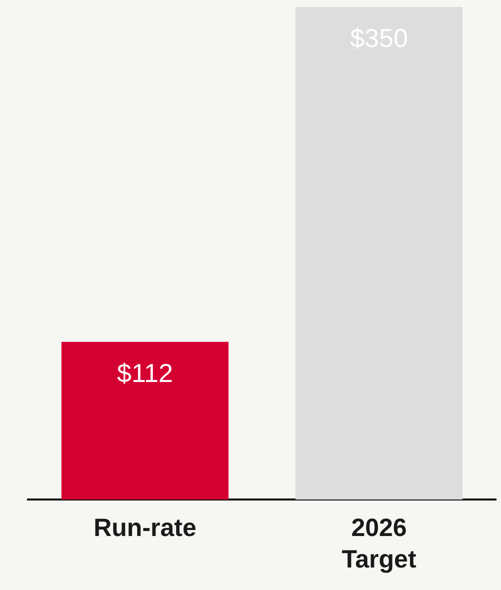  Describe the element at coordinates (145, 373) in the screenshot. I see `data-label: $112` at that location.